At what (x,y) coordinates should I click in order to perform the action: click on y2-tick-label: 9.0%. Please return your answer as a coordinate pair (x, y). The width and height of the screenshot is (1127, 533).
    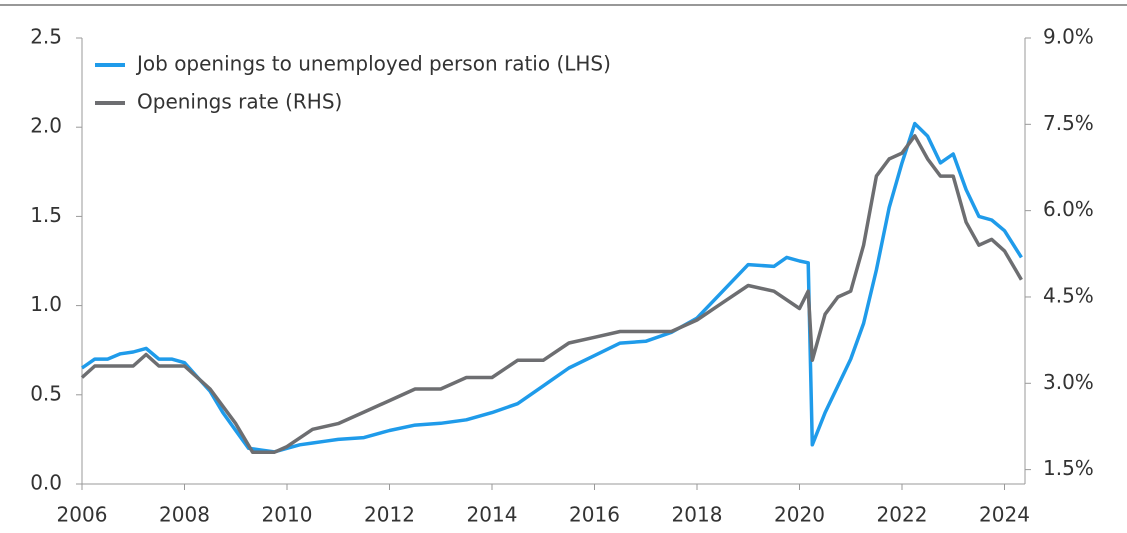
    Looking at the image, I should click on (1068, 37).